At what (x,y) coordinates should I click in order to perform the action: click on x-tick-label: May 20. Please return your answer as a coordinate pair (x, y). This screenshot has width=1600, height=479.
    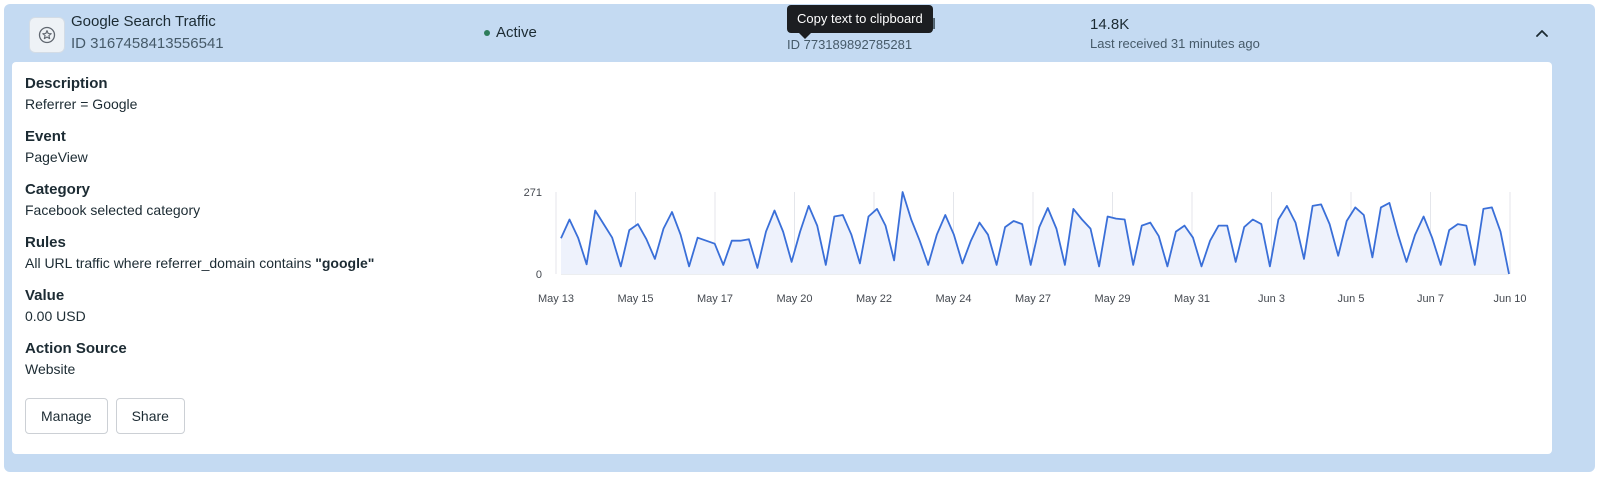
    Looking at the image, I should click on (794, 299).